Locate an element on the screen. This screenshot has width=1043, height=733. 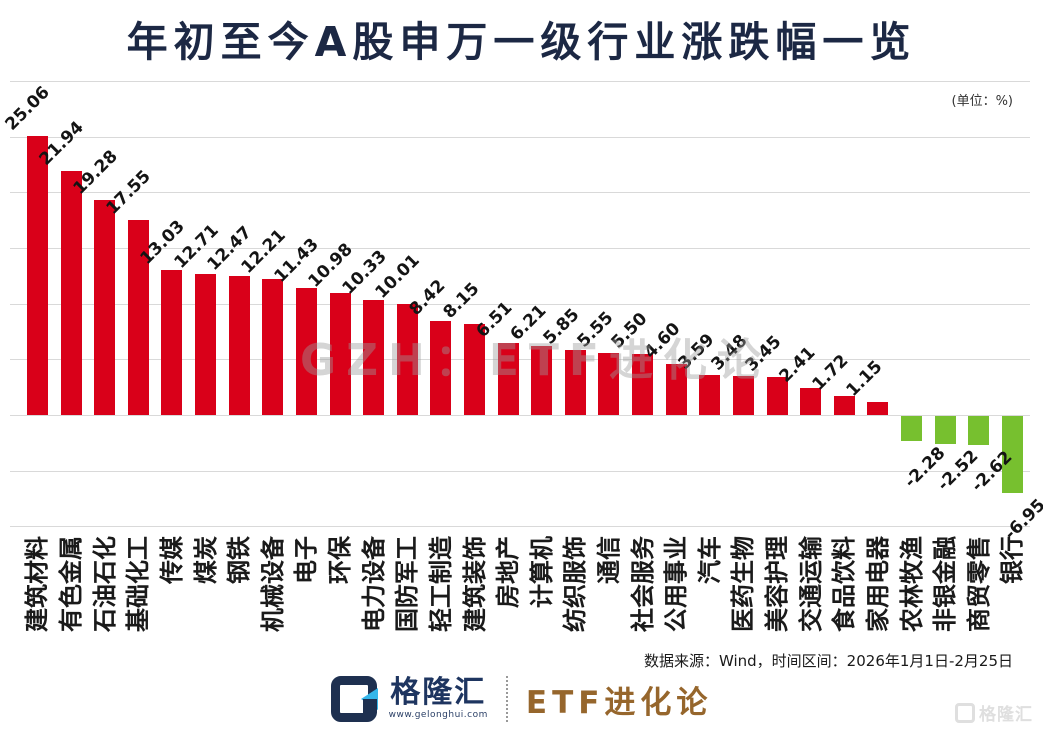
bar-category-label: 电子 is located at coordinates (306, 560).